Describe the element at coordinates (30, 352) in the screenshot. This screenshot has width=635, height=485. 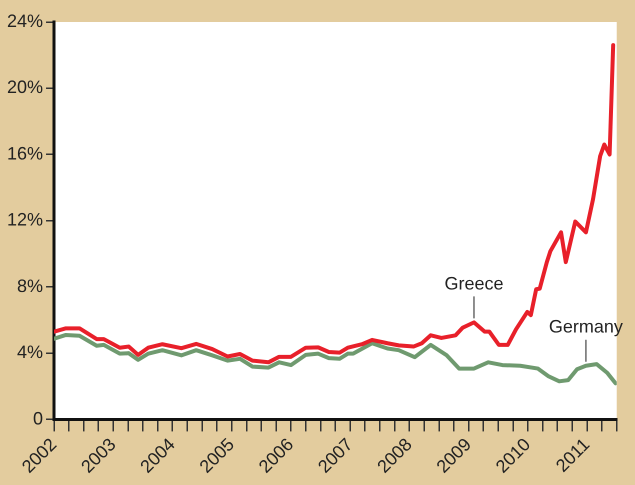
I see `y-tick-label: 4%` at that location.